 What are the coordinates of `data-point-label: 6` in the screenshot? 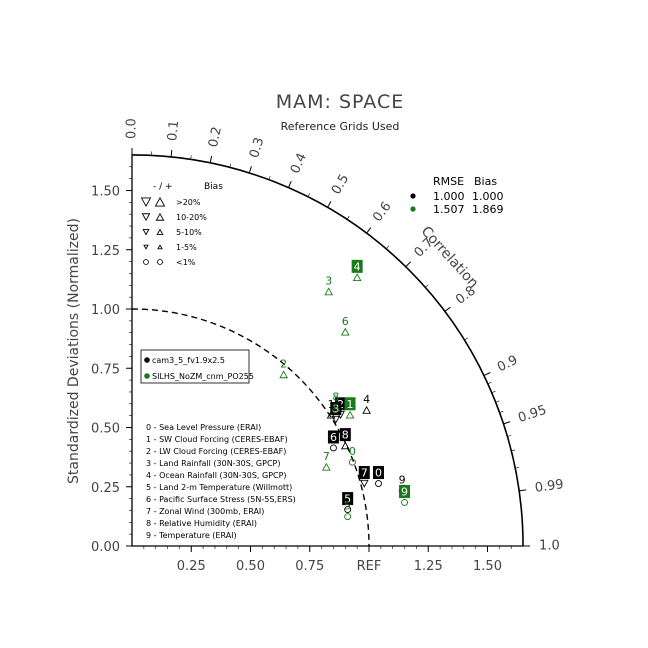 It's located at (333, 437).